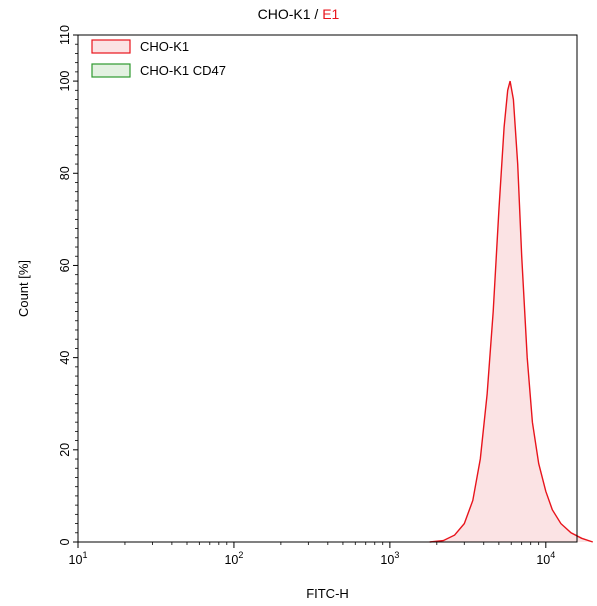  What do you see at coordinates (233, 558) in the screenshot?
I see `x-tick-label: 10²` at bounding box center [233, 558].